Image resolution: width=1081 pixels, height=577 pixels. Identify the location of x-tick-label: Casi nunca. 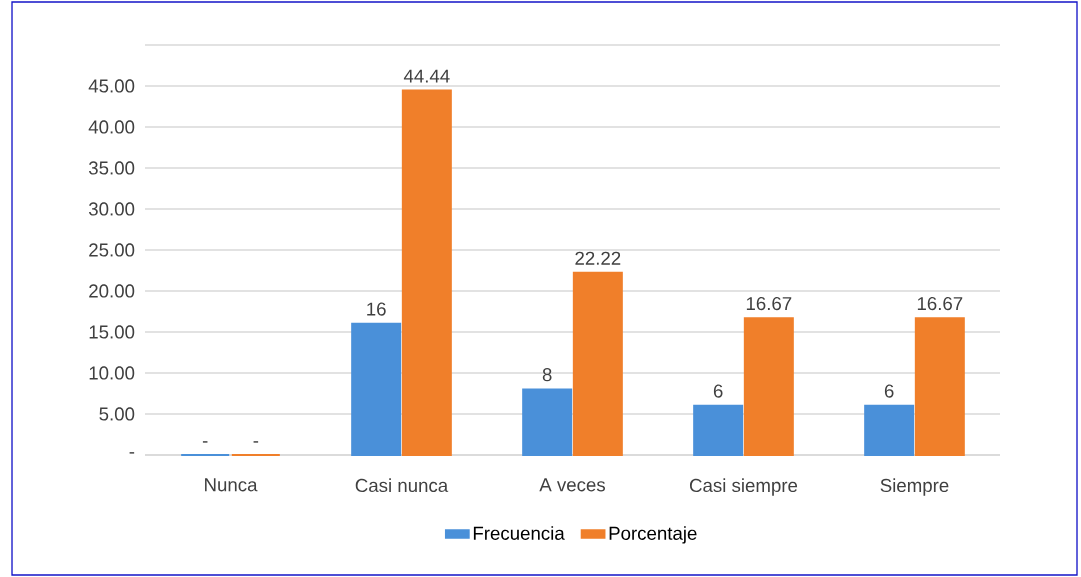
(402, 485).